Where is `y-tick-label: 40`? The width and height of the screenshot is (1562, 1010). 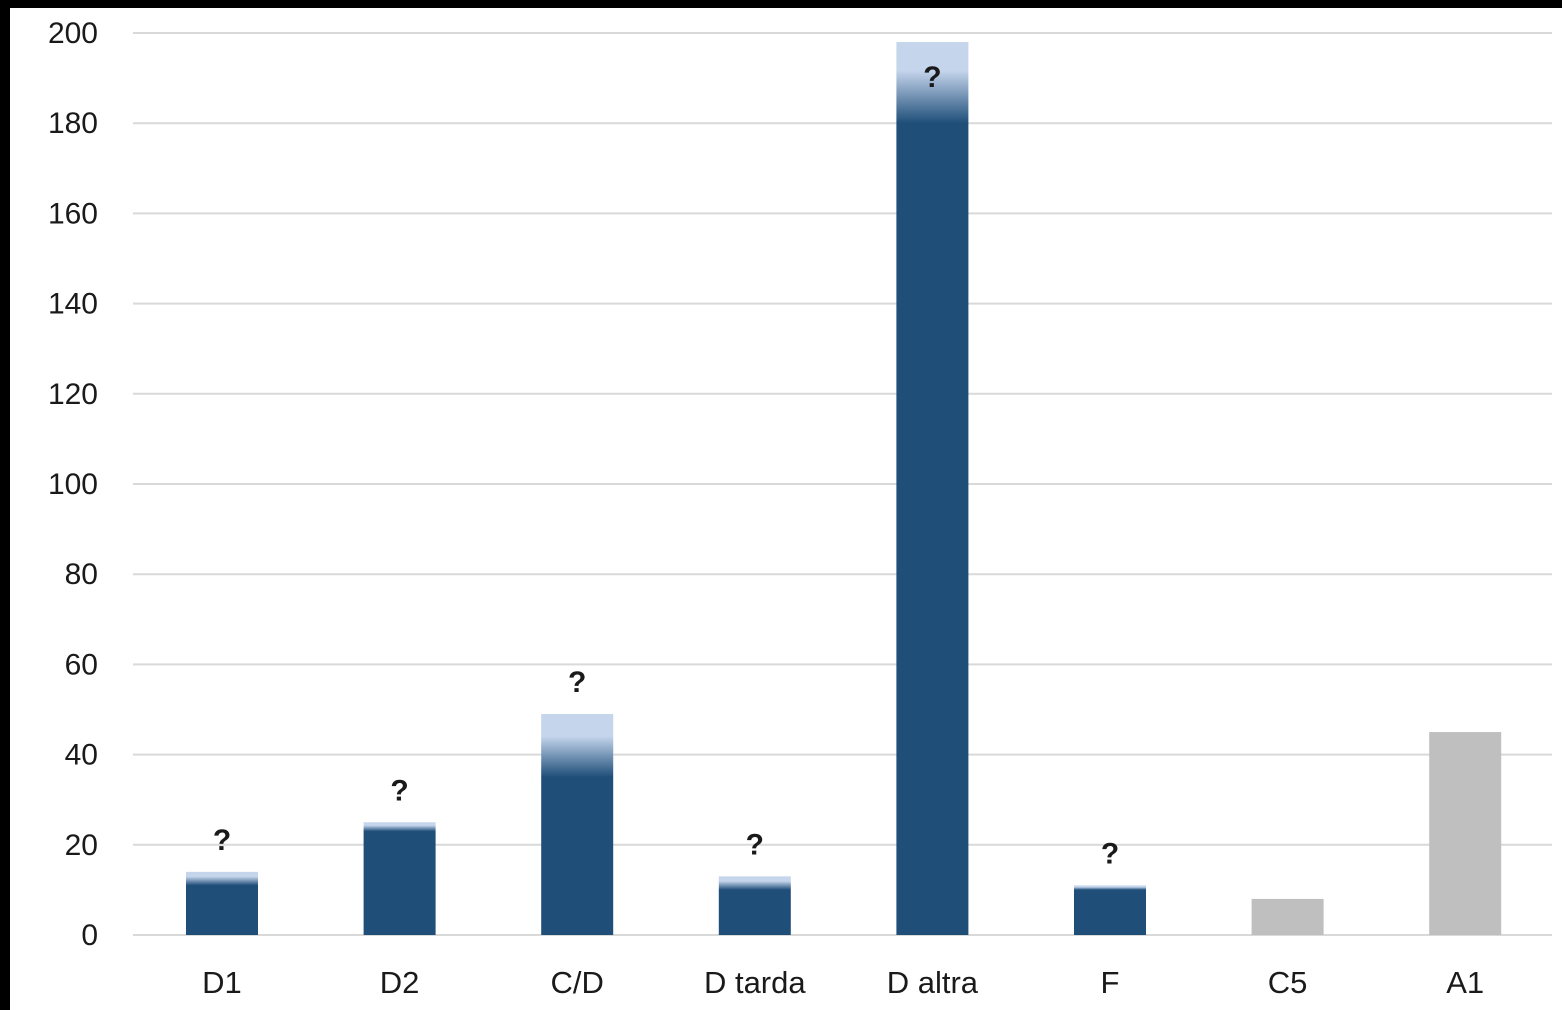
y-tick-label: 40 is located at coordinates (81, 755).